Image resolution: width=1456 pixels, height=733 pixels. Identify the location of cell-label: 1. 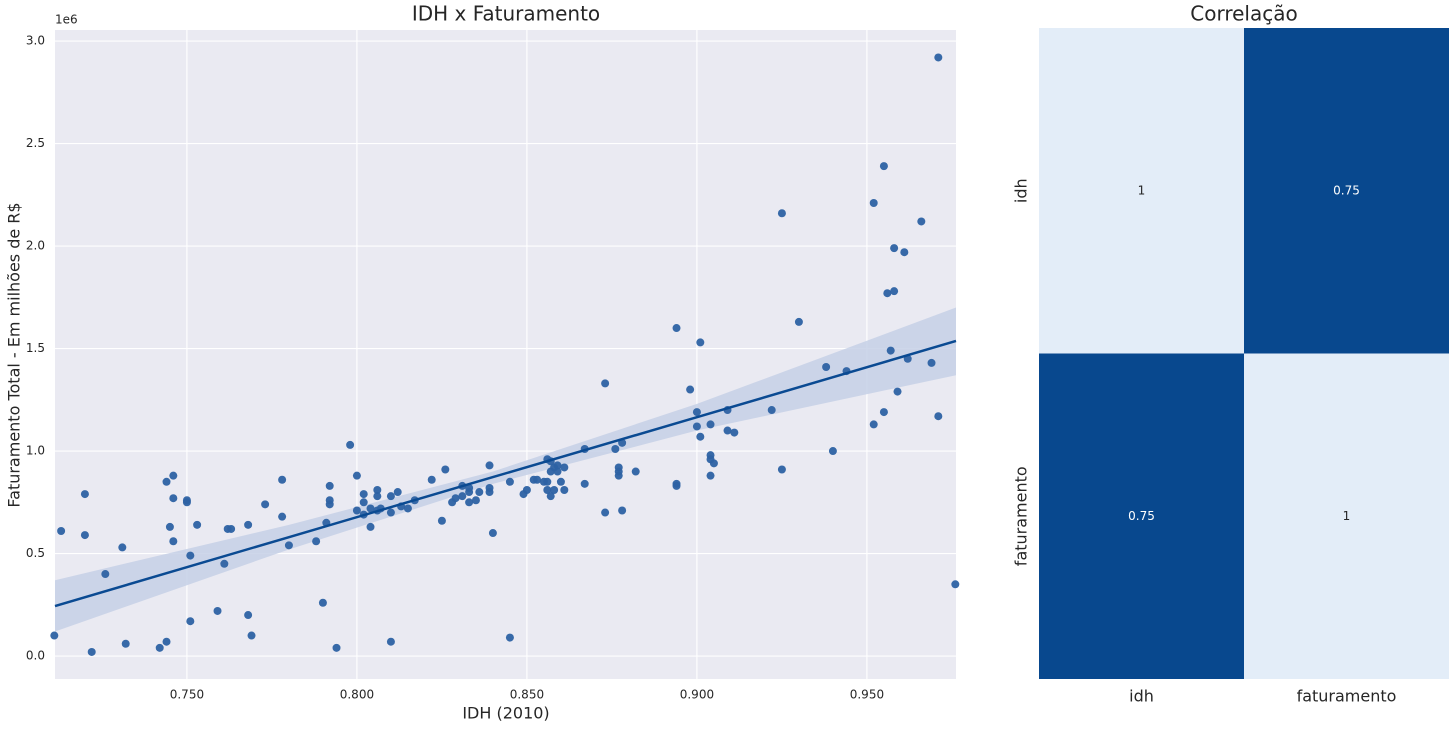
(1142, 190).